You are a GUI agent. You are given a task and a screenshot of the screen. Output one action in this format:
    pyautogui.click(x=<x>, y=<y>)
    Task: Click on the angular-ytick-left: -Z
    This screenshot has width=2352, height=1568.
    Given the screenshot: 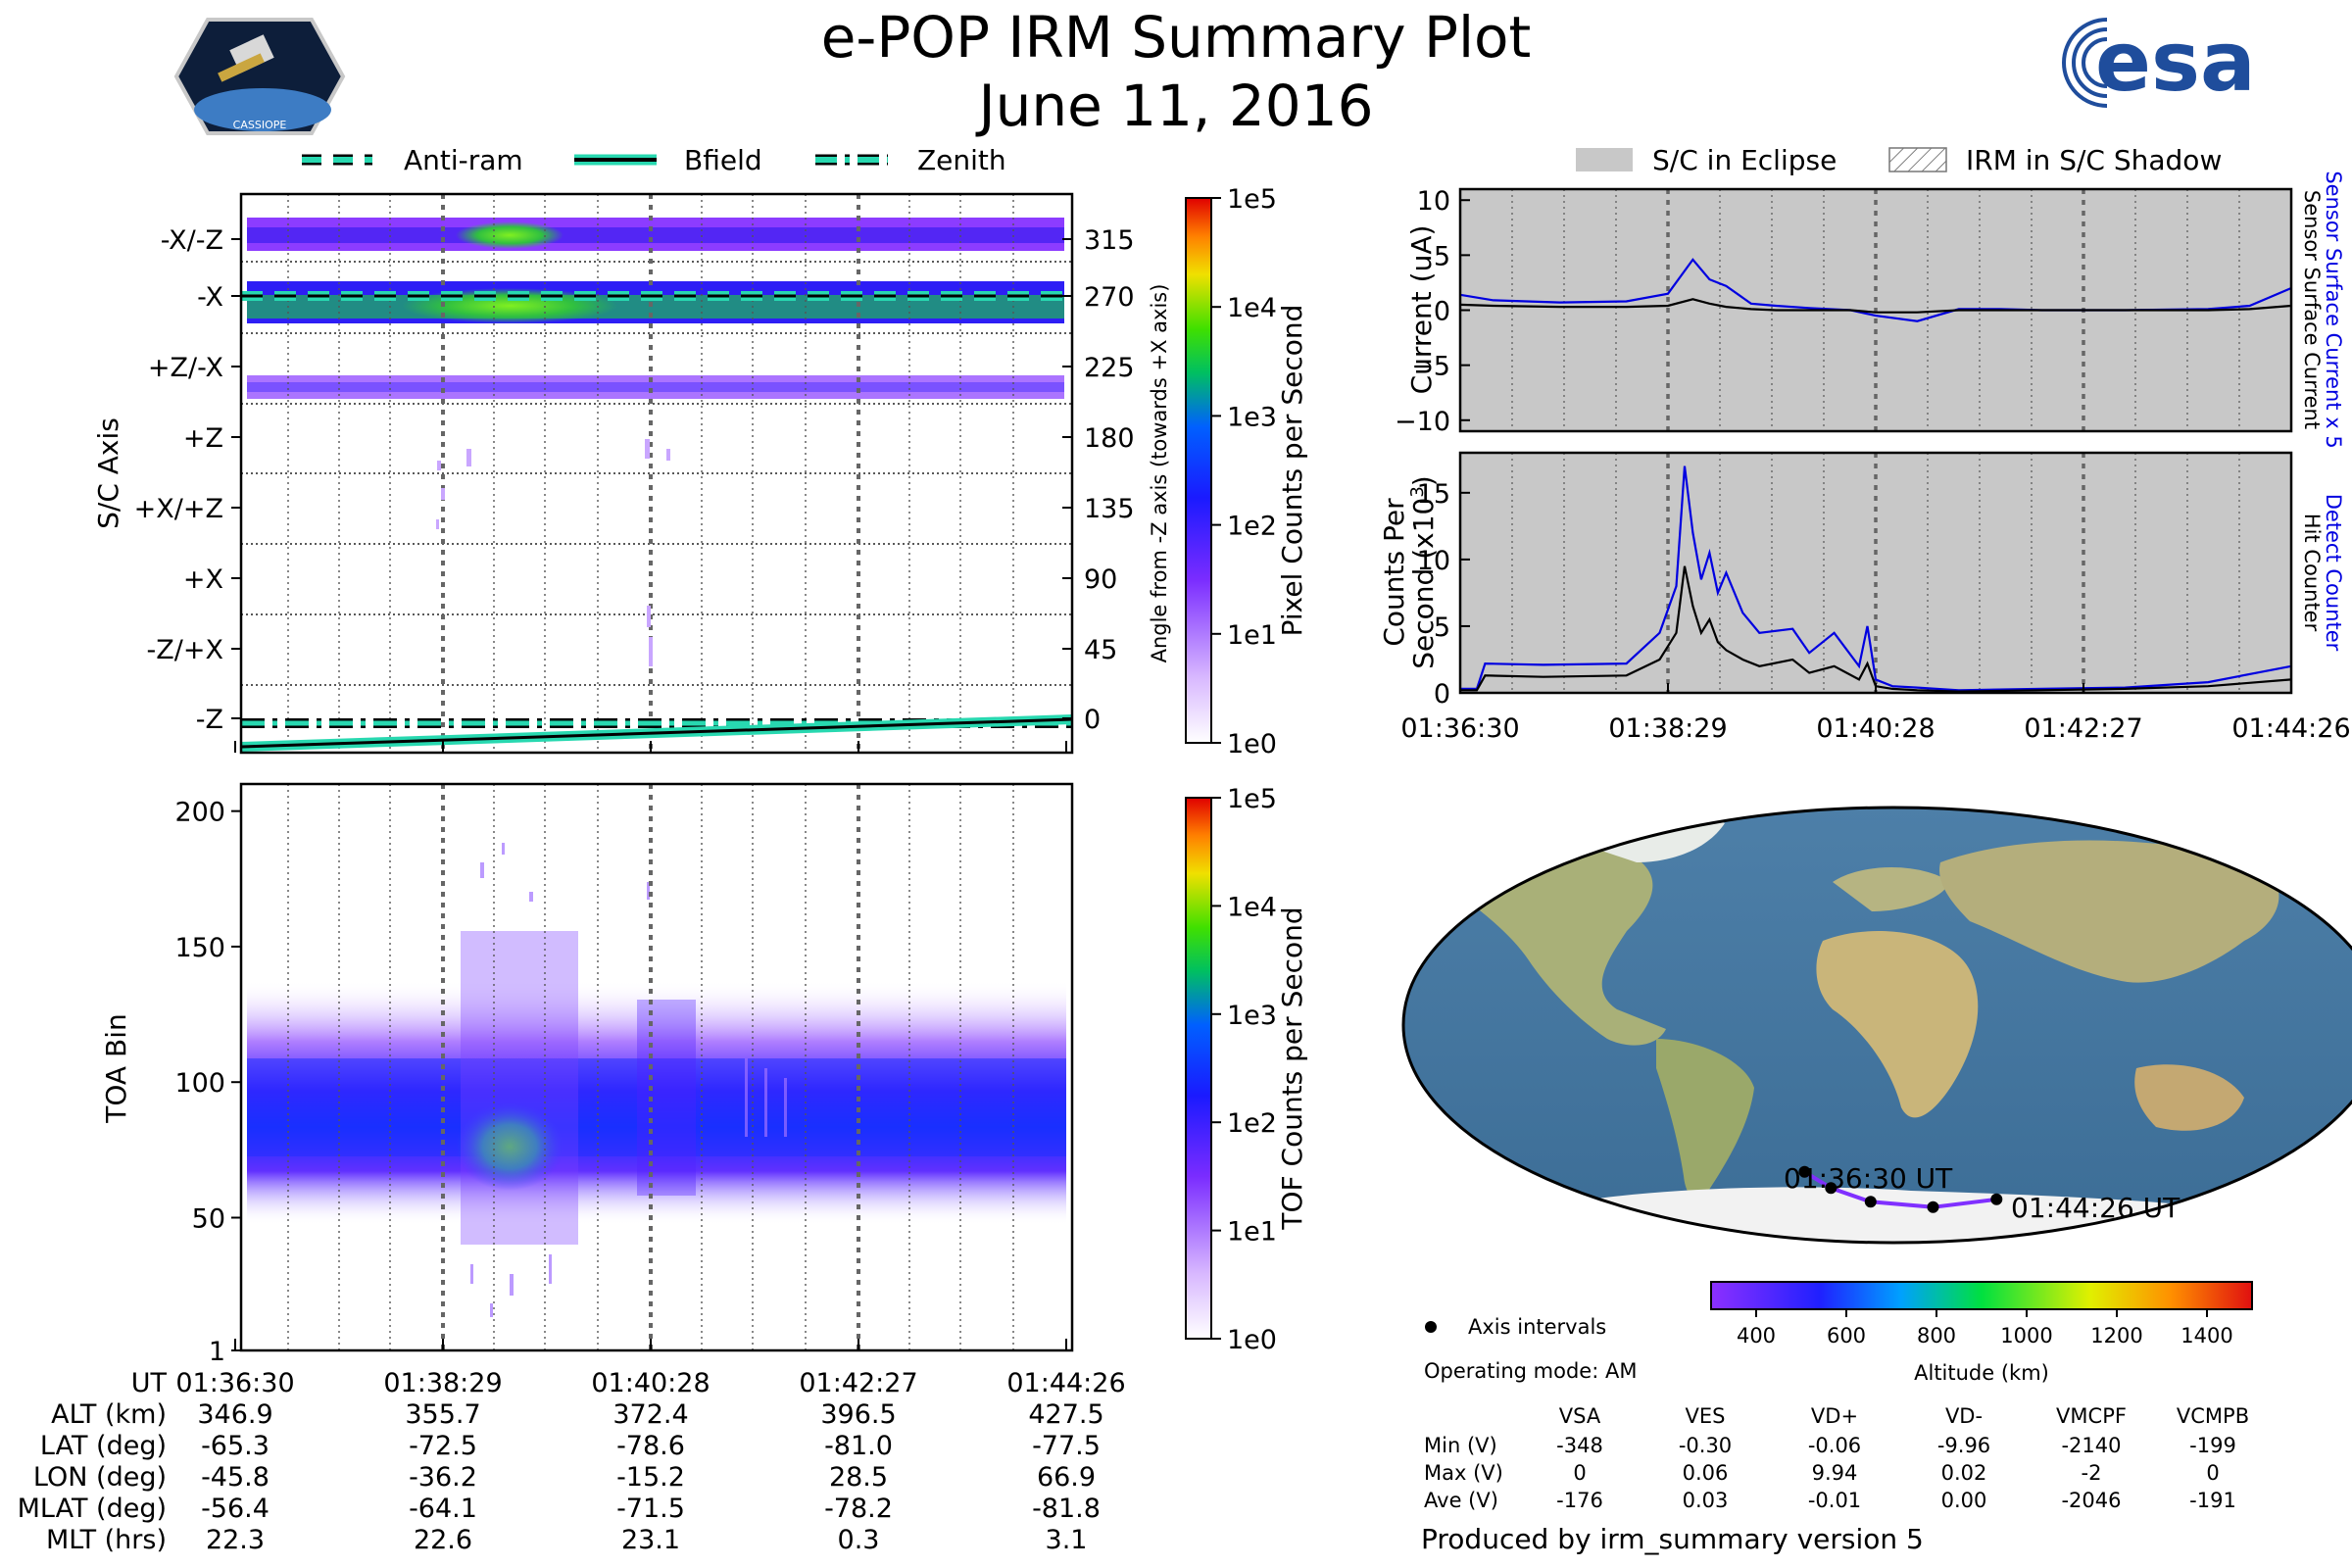 What is the action you would take?
    pyautogui.click(x=209, y=720)
    